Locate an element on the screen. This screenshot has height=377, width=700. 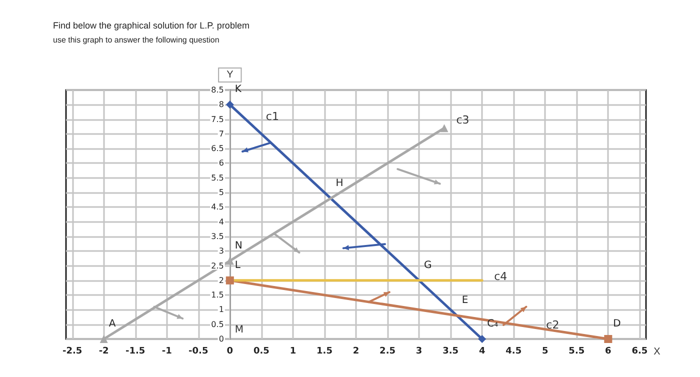
annotation: H is located at coordinates (340, 183).